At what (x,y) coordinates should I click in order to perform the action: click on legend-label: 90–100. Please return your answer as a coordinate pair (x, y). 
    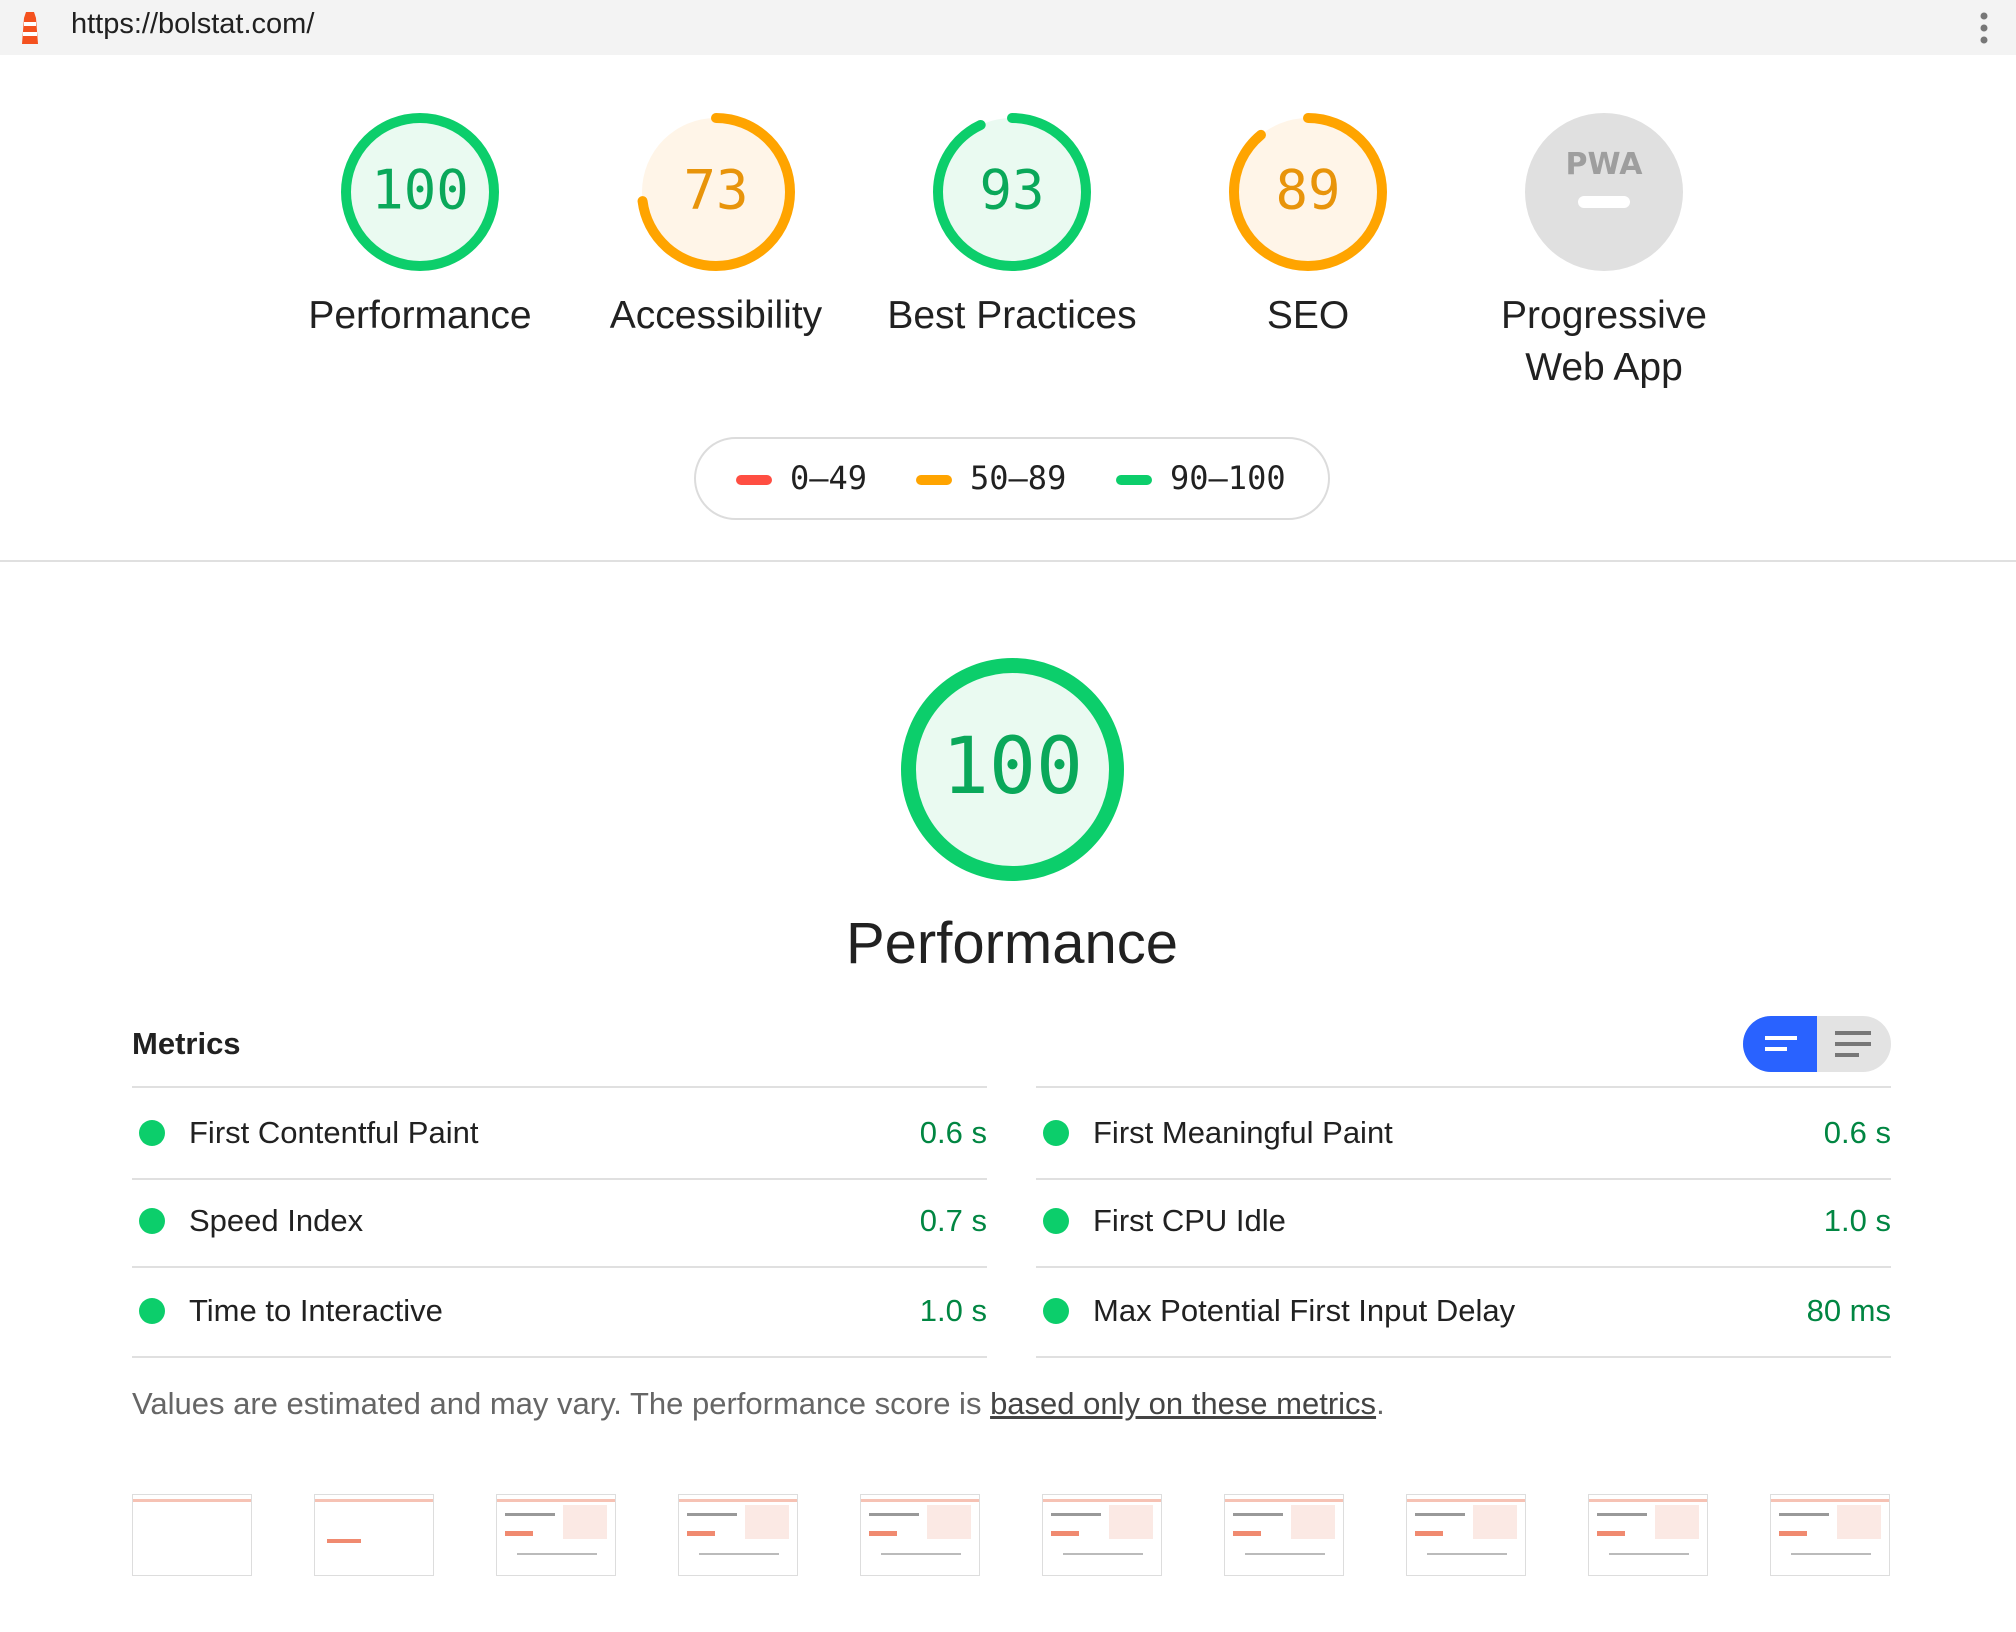
    Looking at the image, I should click on (1228, 478).